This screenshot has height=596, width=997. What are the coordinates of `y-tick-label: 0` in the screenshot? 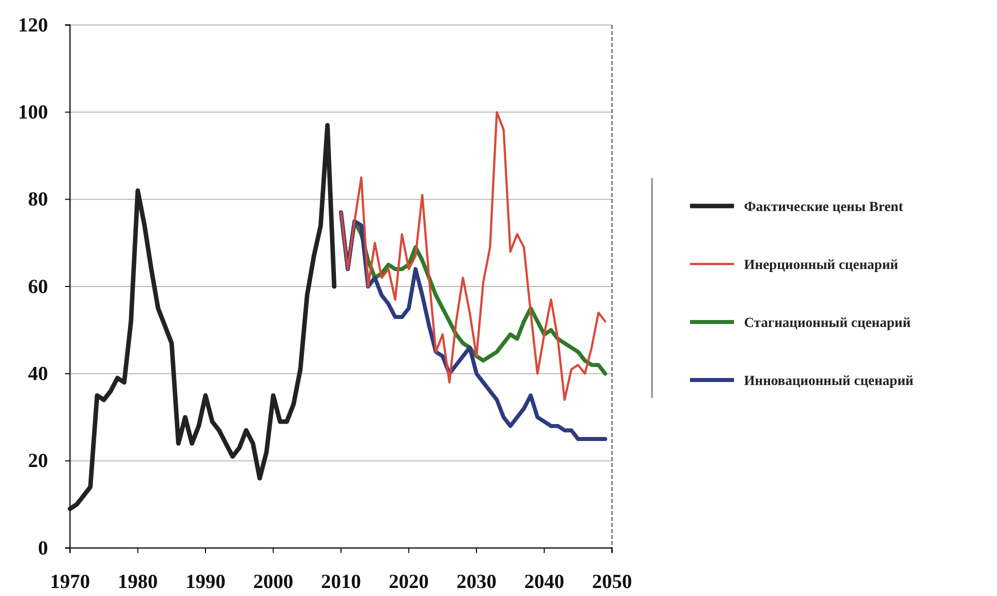 It's located at (43, 548).